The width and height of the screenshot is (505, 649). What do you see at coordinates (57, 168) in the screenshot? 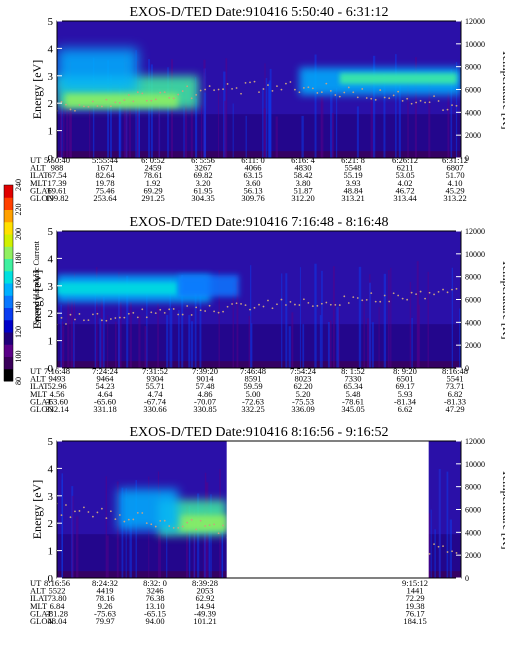
I see `orbit-value: 988` at bounding box center [57, 168].